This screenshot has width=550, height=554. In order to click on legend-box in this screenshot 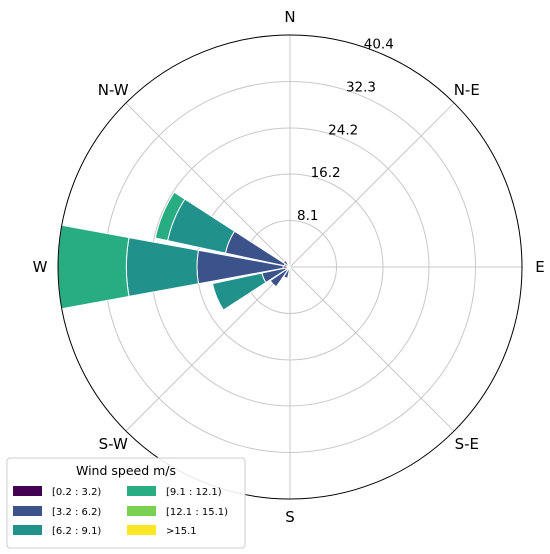, I will do `click(126, 503)`.